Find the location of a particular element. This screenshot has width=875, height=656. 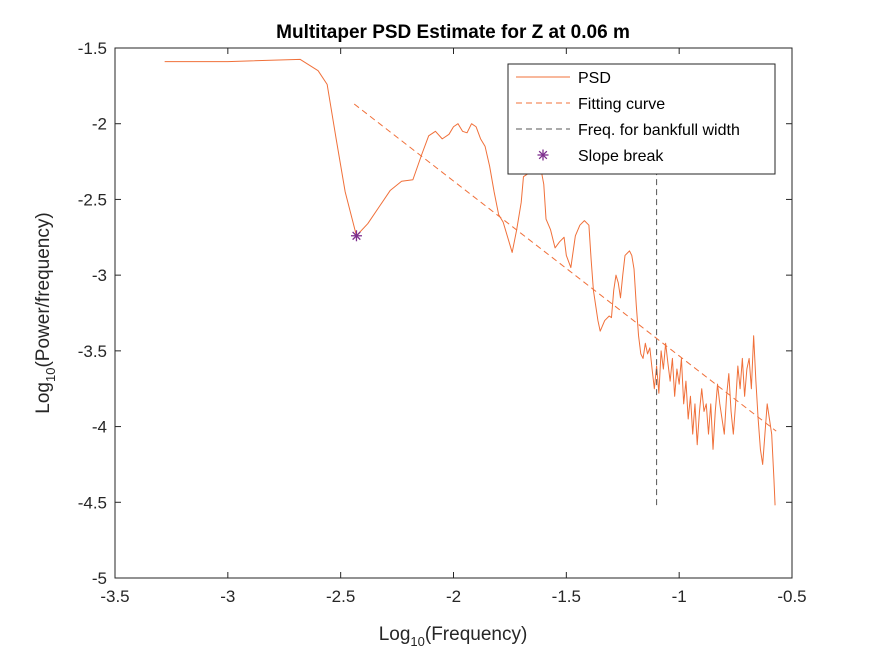

legend-label-slope-break: Slope break is located at coordinates (621, 156).